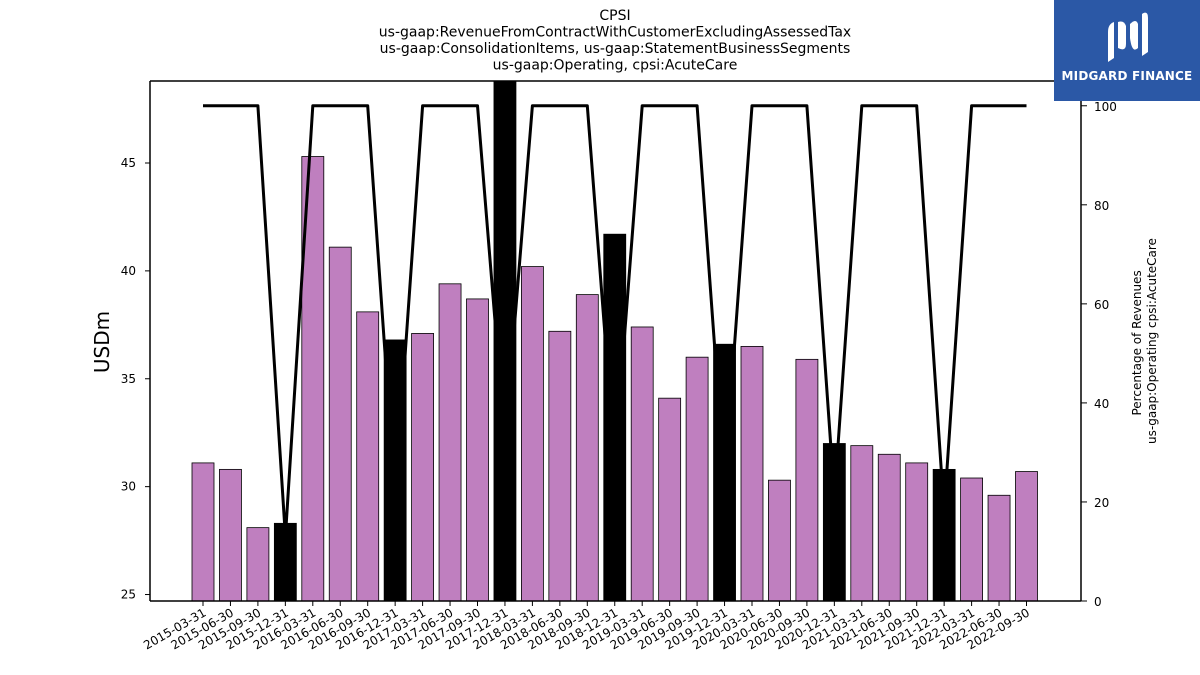  I want to click on y-tick-label: 45, so click(128, 163).